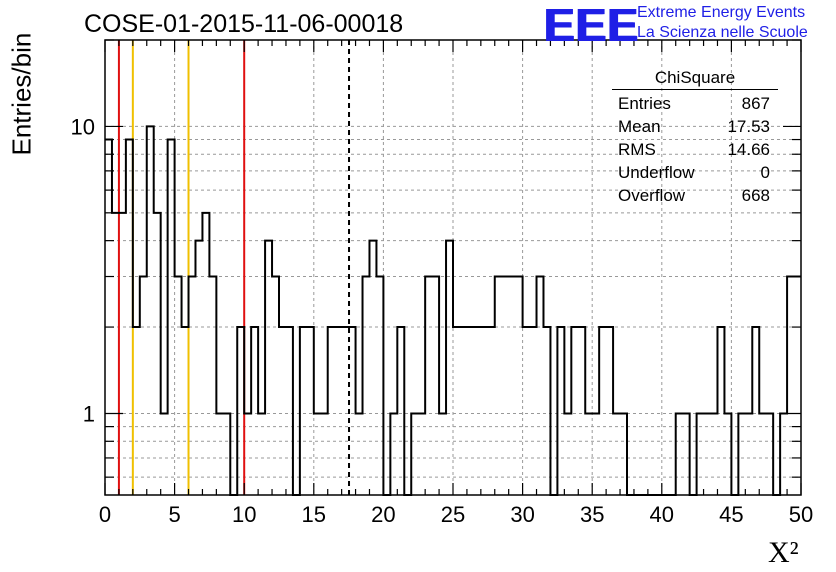 The height and width of the screenshot is (572, 836). What do you see at coordinates (722, 32) in the screenshot?
I see `logo-text-line2: La Scienza nelle Scuole` at bounding box center [722, 32].